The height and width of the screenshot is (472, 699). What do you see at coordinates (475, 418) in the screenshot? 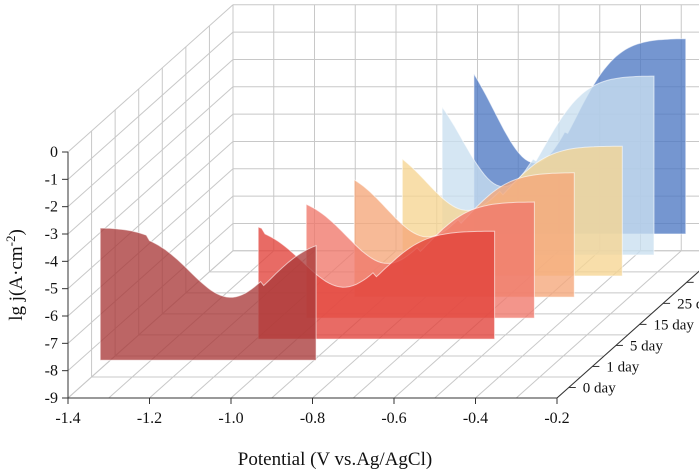
I see `x-axis-tick-label: -0.4` at bounding box center [475, 418].